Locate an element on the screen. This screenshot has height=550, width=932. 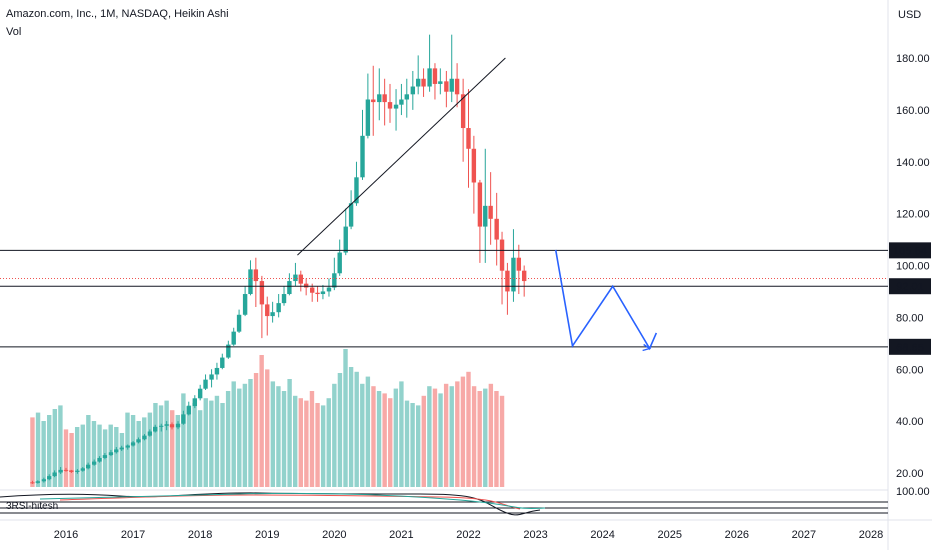
y-tick-label: 140.00 is located at coordinates (913, 163).